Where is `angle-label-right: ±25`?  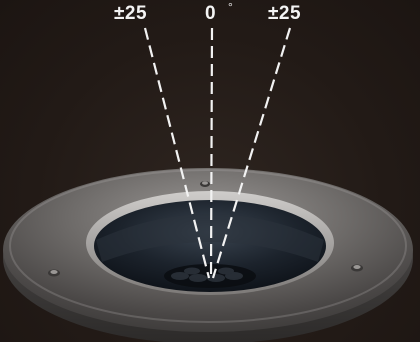 angle-label-right: ±25 is located at coordinates (285, 13).